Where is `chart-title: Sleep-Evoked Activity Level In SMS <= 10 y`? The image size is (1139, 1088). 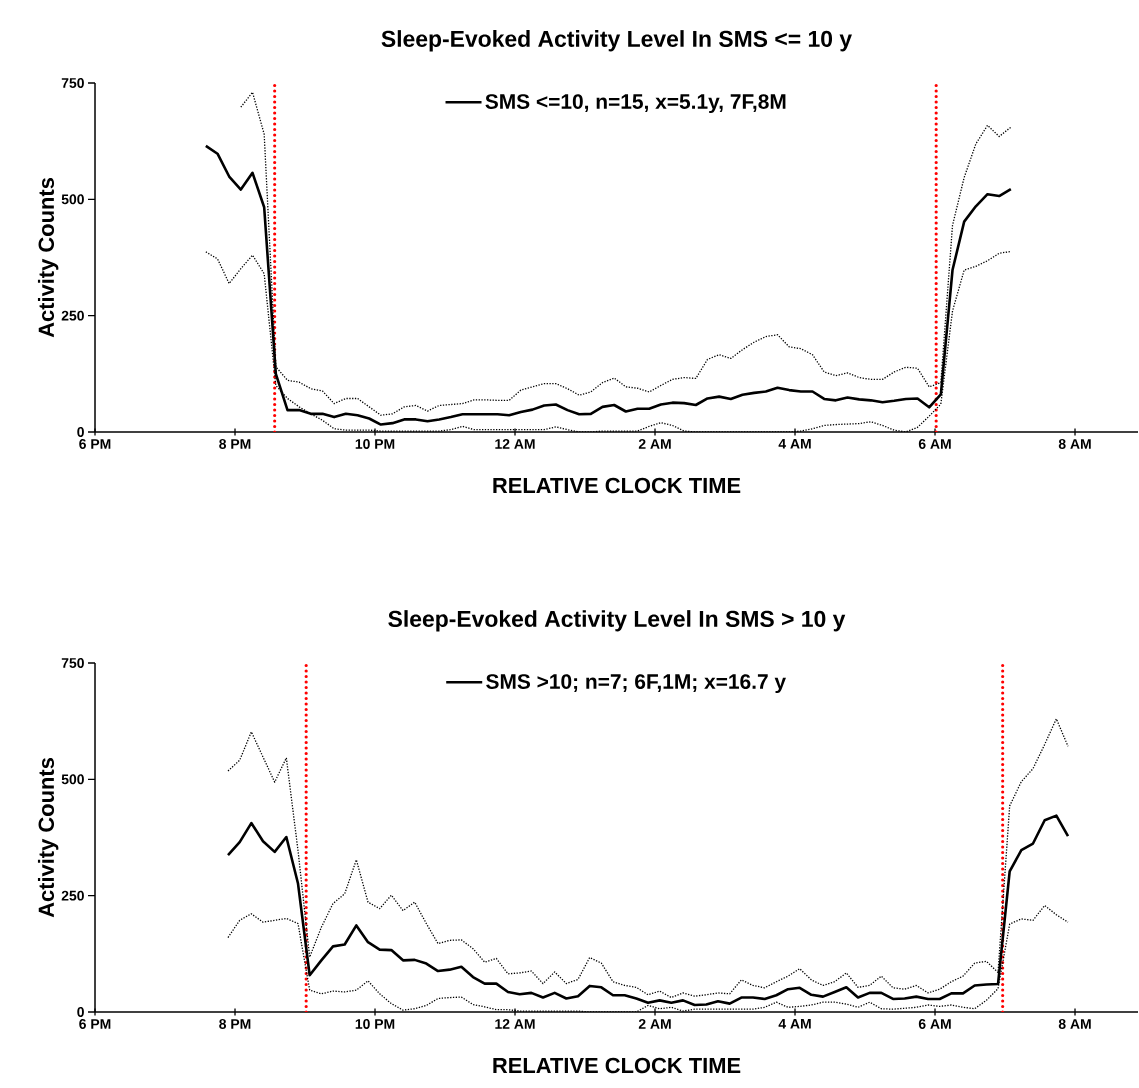 chart-title: Sleep-Evoked Activity Level In SMS <= 10 y is located at coordinates (616, 41).